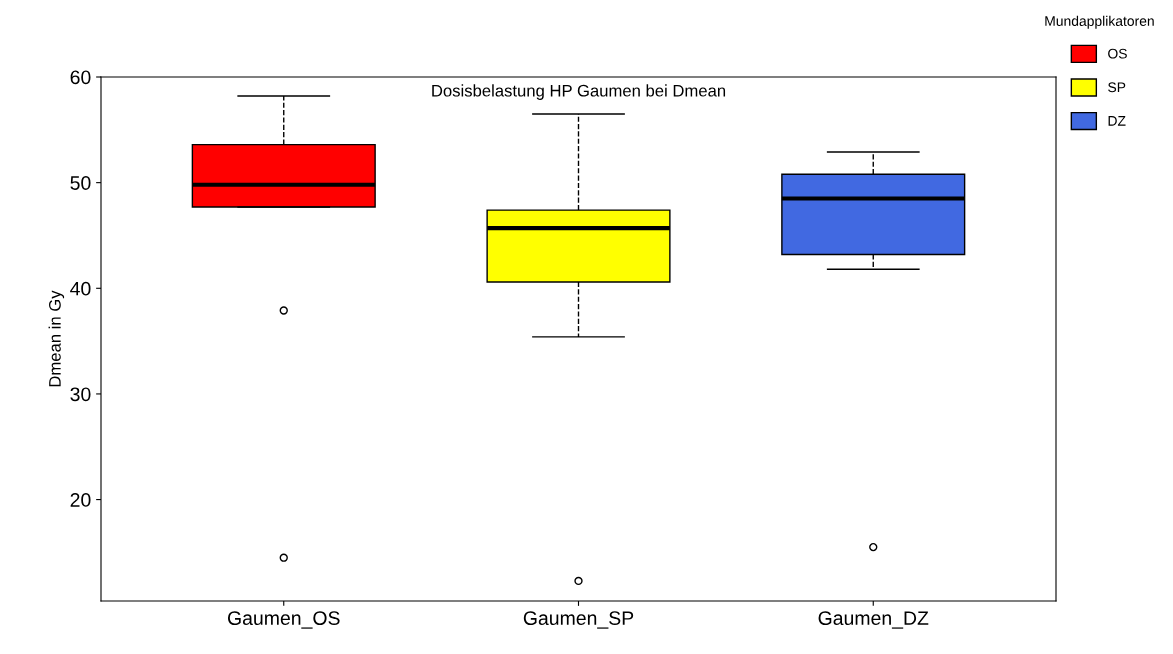 The height and width of the screenshot is (654, 1173). Describe the element at coordinates (1117, 121) in the screenshot. I see `legend-label: DZ` at that location.